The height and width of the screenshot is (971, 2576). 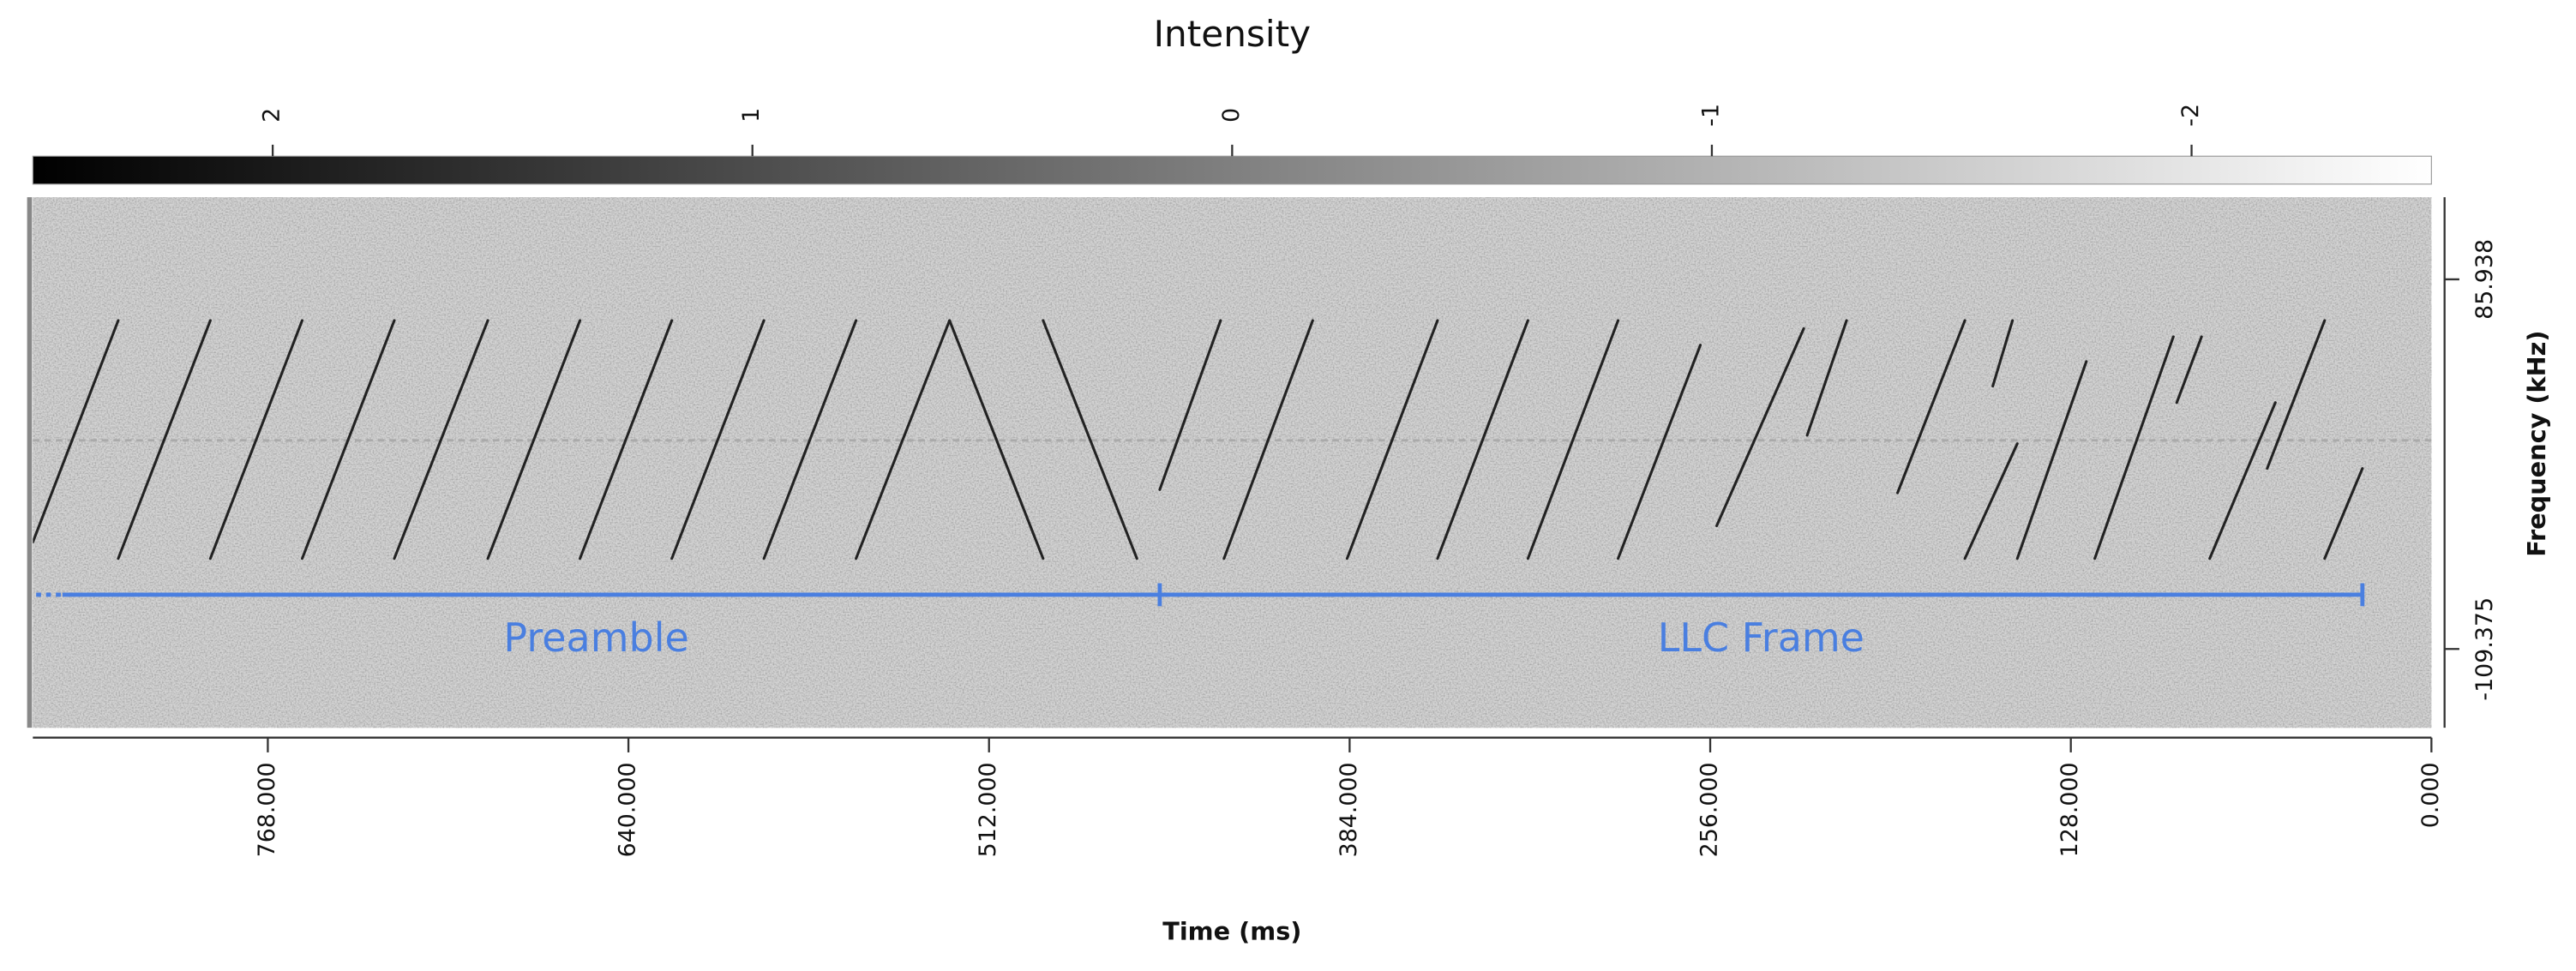 What do you see at coordinates (2190, 116) in the screenshot?
I see `colorbar-tick-label: -2` at bounding box center [2190, 116].